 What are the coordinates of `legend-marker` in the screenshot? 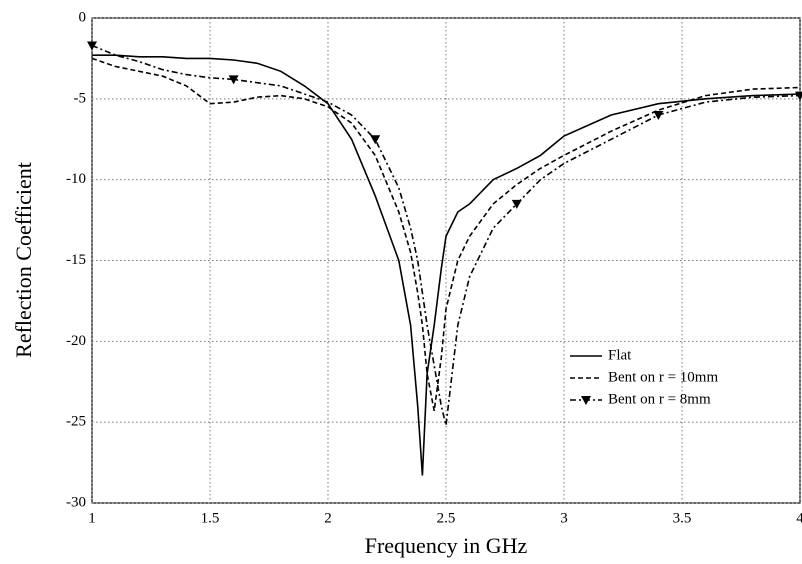 It's located at (586, 400).